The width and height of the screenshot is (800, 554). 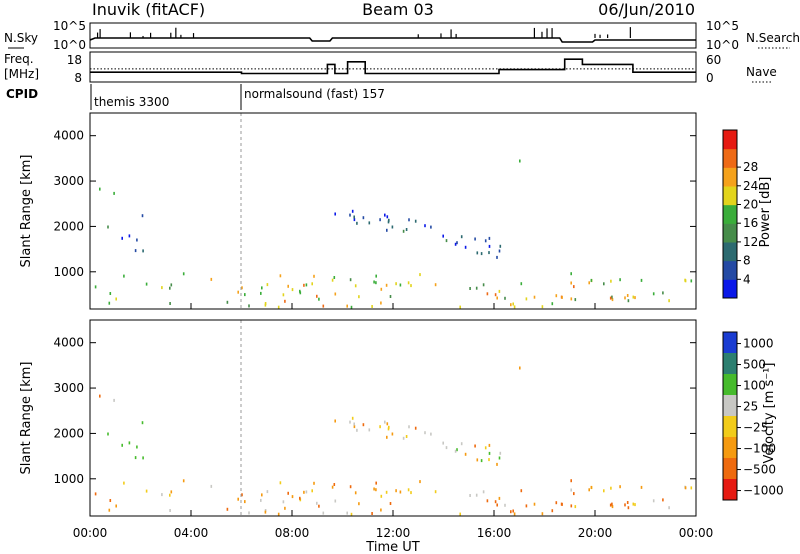 What do you see at coordinates (392, 40) in the screenshot?
I see `nsky-series-line` at bounding box center [392, 40].